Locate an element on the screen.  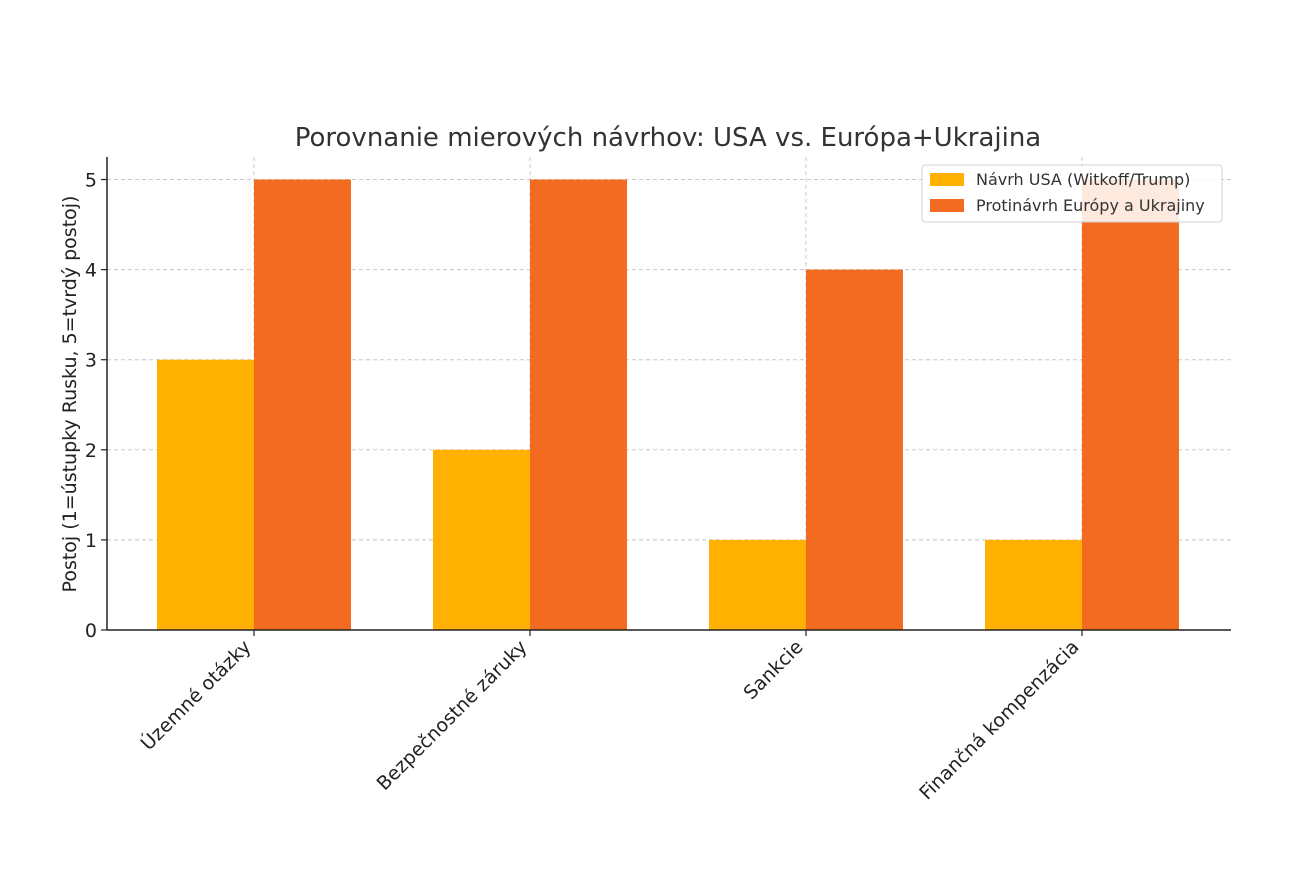
x-tick-label: Územné otázky is located at coordinates (195, 695).